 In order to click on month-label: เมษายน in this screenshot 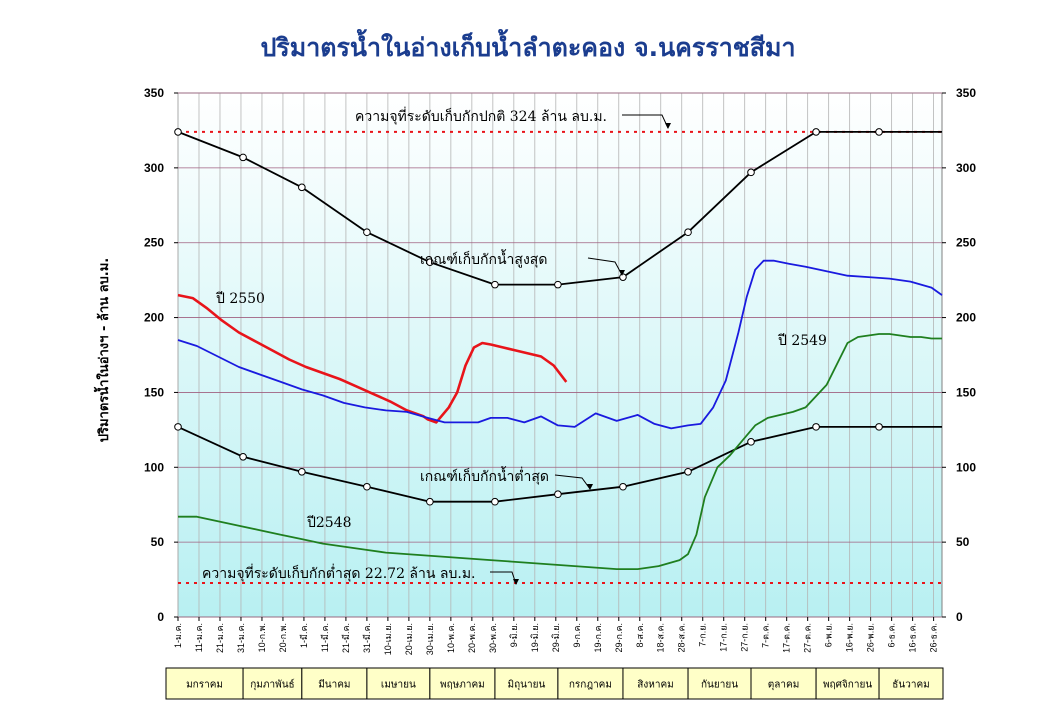, I will do `click(398, 685)`.